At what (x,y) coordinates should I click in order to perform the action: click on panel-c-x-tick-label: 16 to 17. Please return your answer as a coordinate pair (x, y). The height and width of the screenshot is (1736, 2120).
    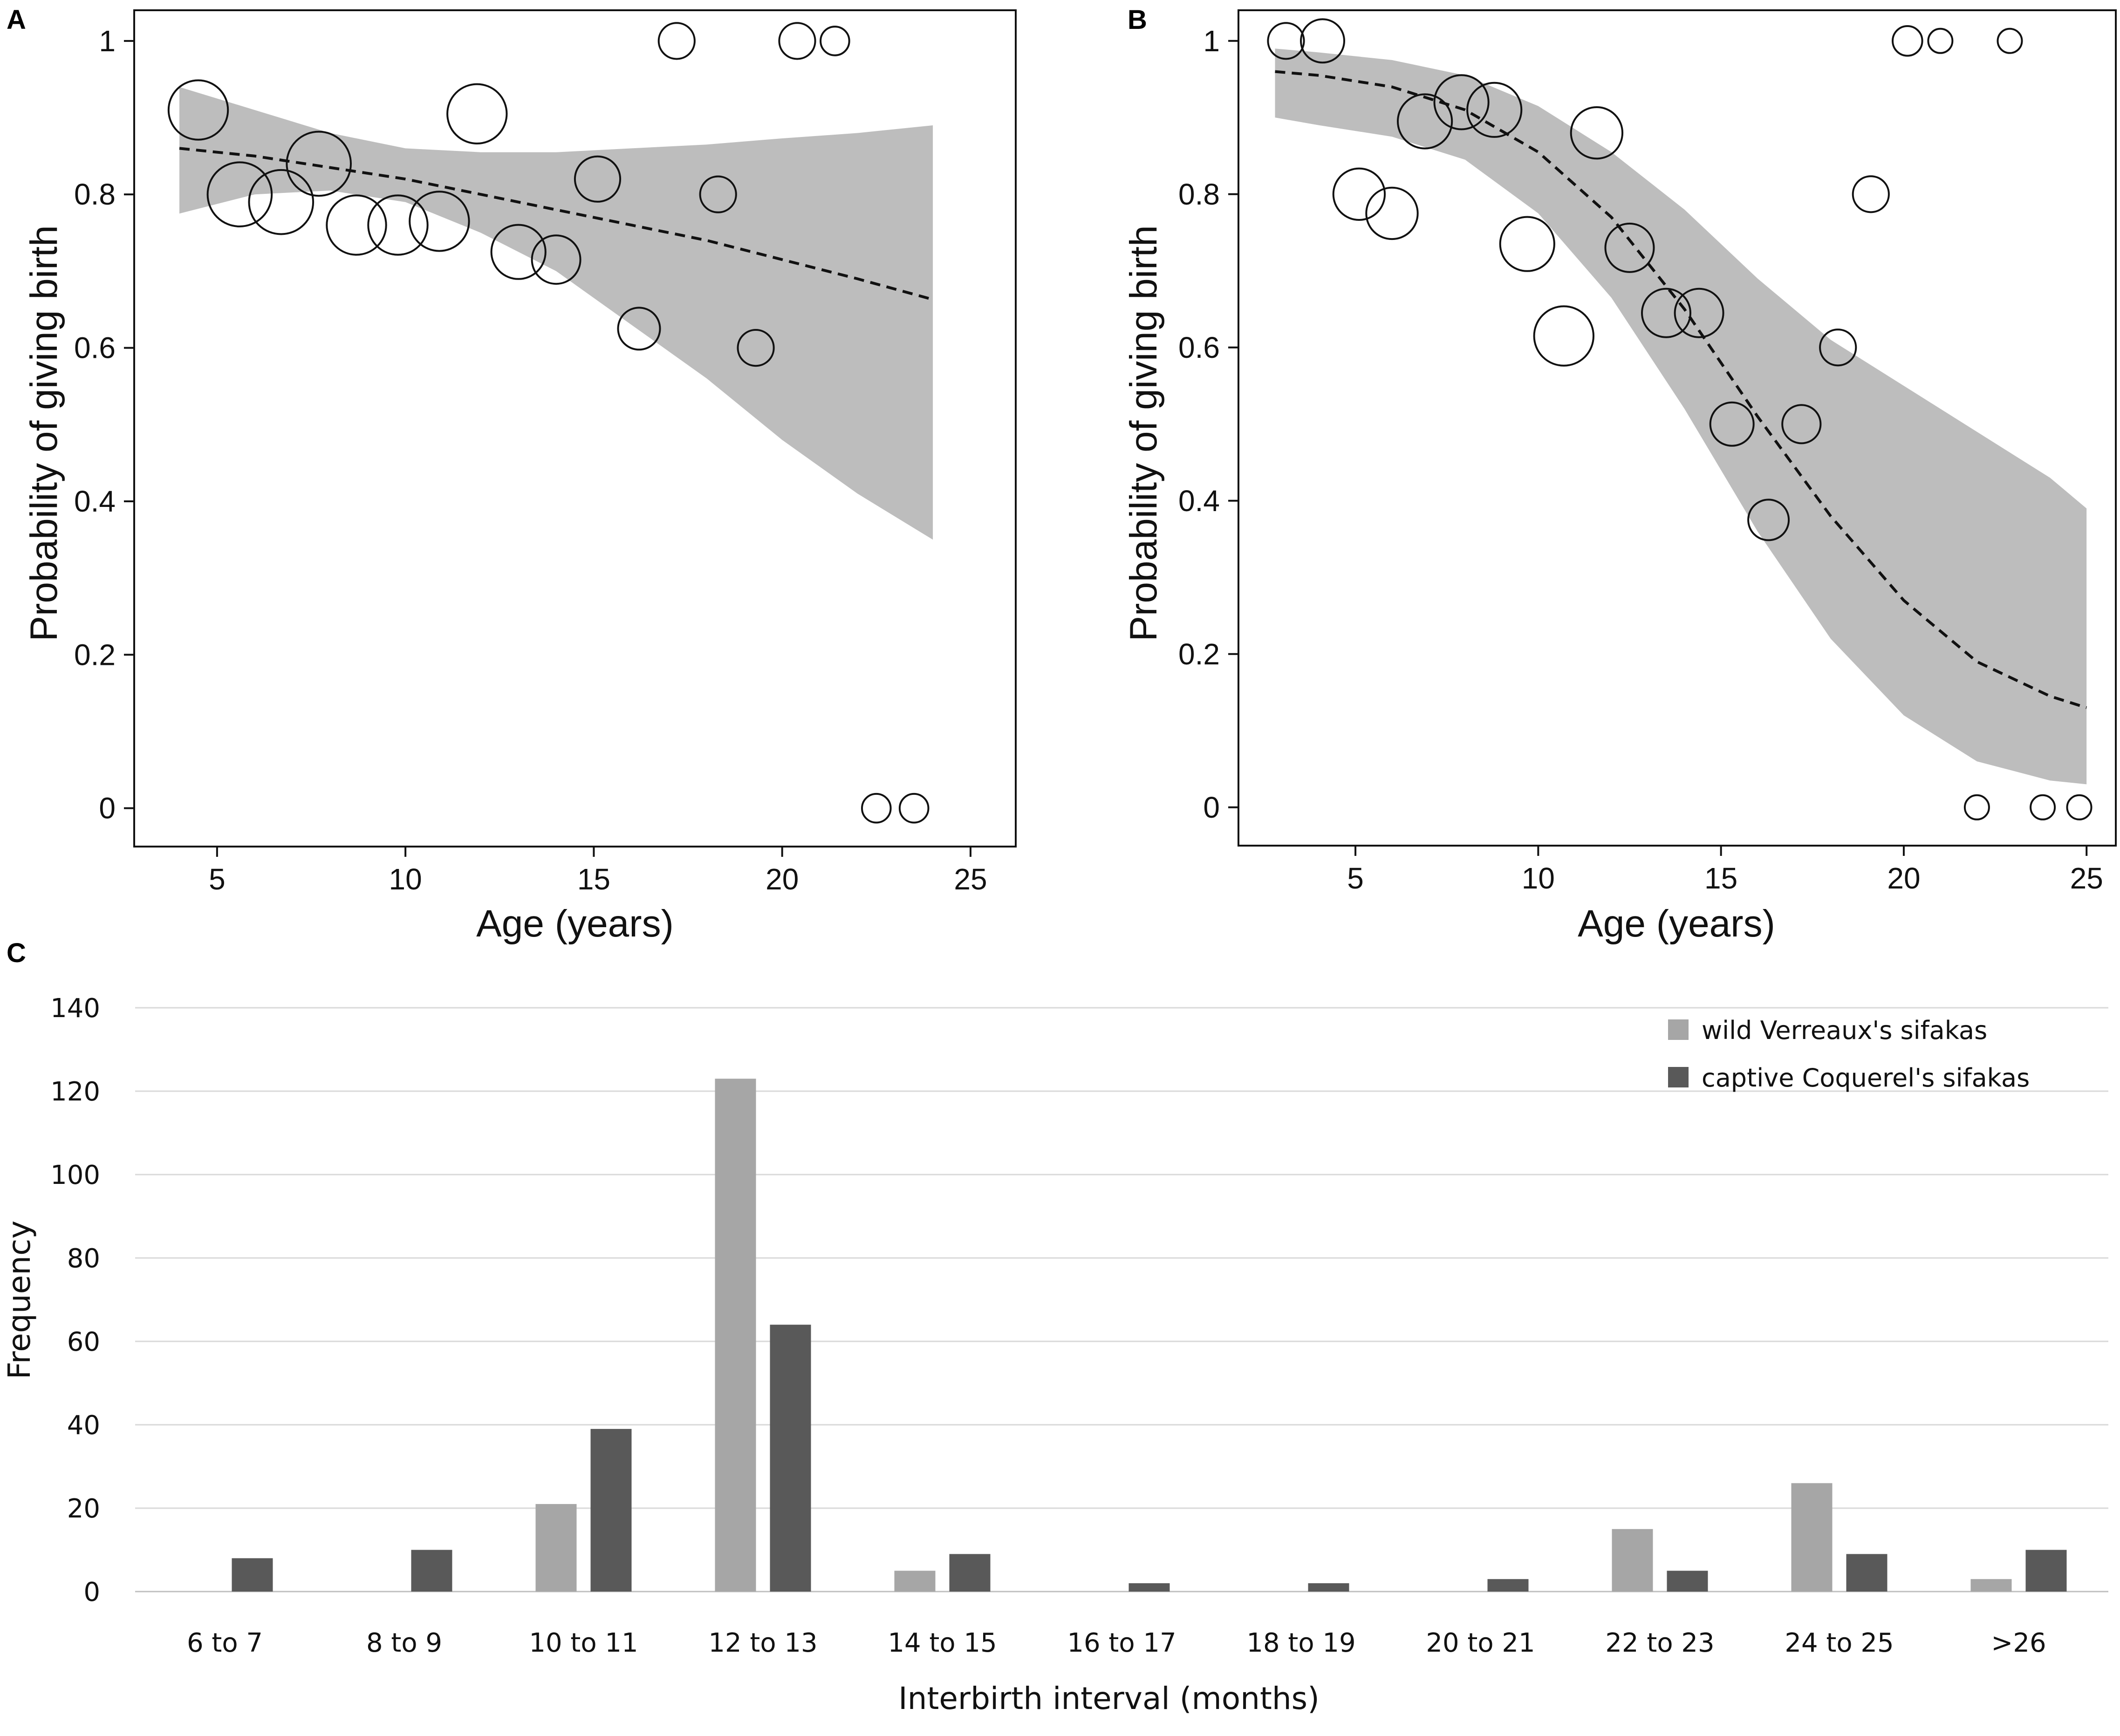
    Looking at the image, I should click on (1121, 1643).